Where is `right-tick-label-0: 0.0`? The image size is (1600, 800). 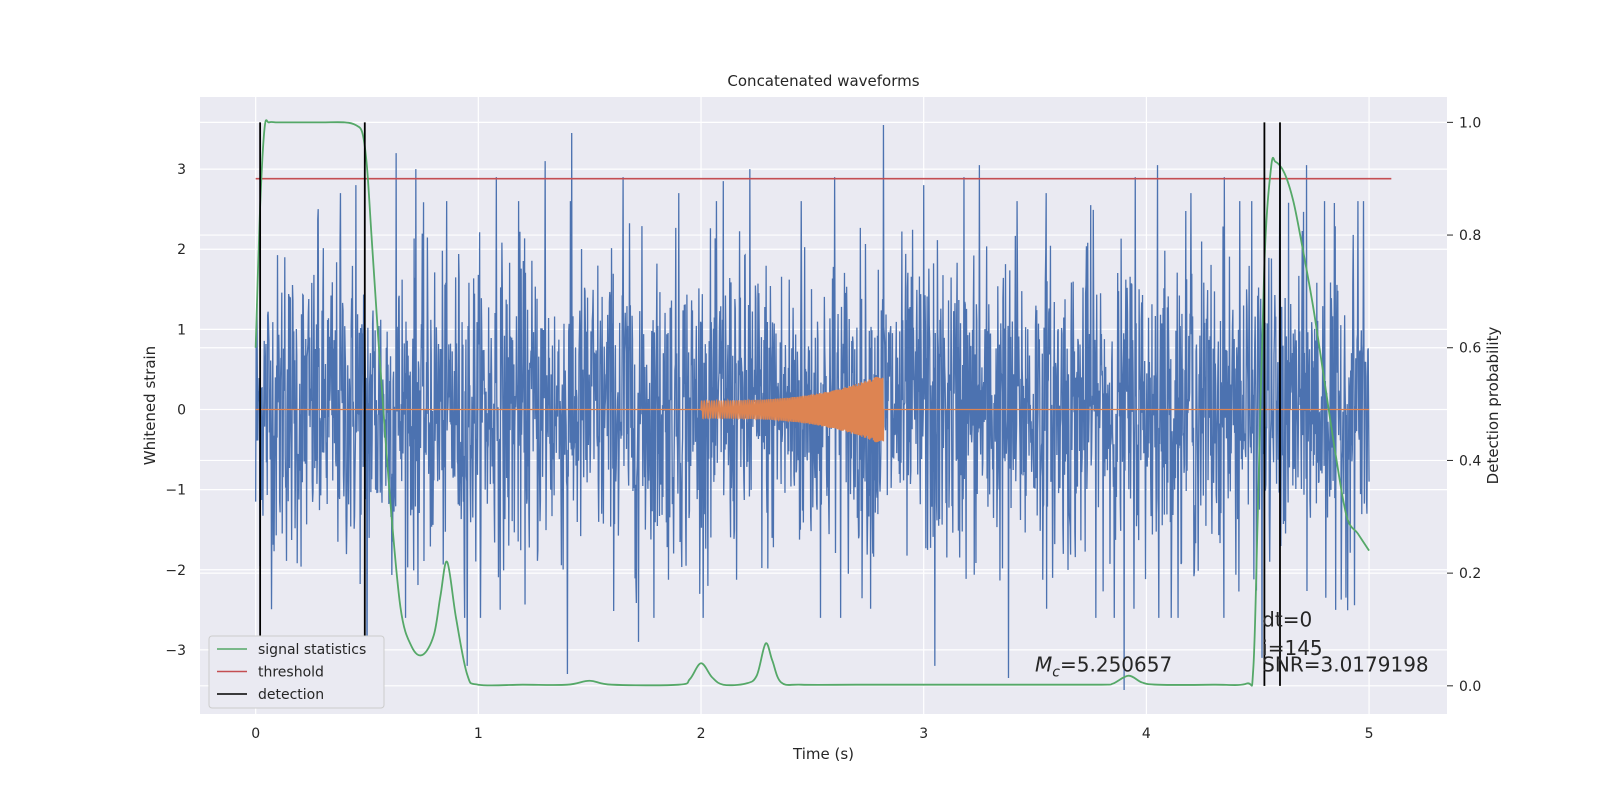 right-tick-label-0: 0.0 is located at coordinates (1470, 687).